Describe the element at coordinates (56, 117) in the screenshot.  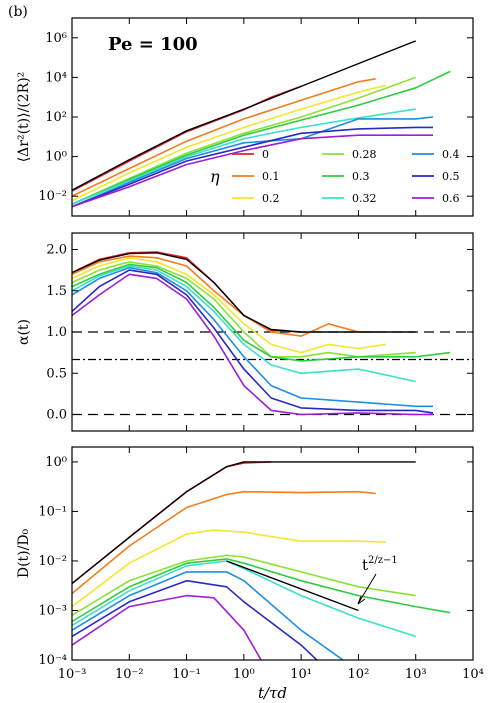
I see `y-tick-label: 10²` at that location.